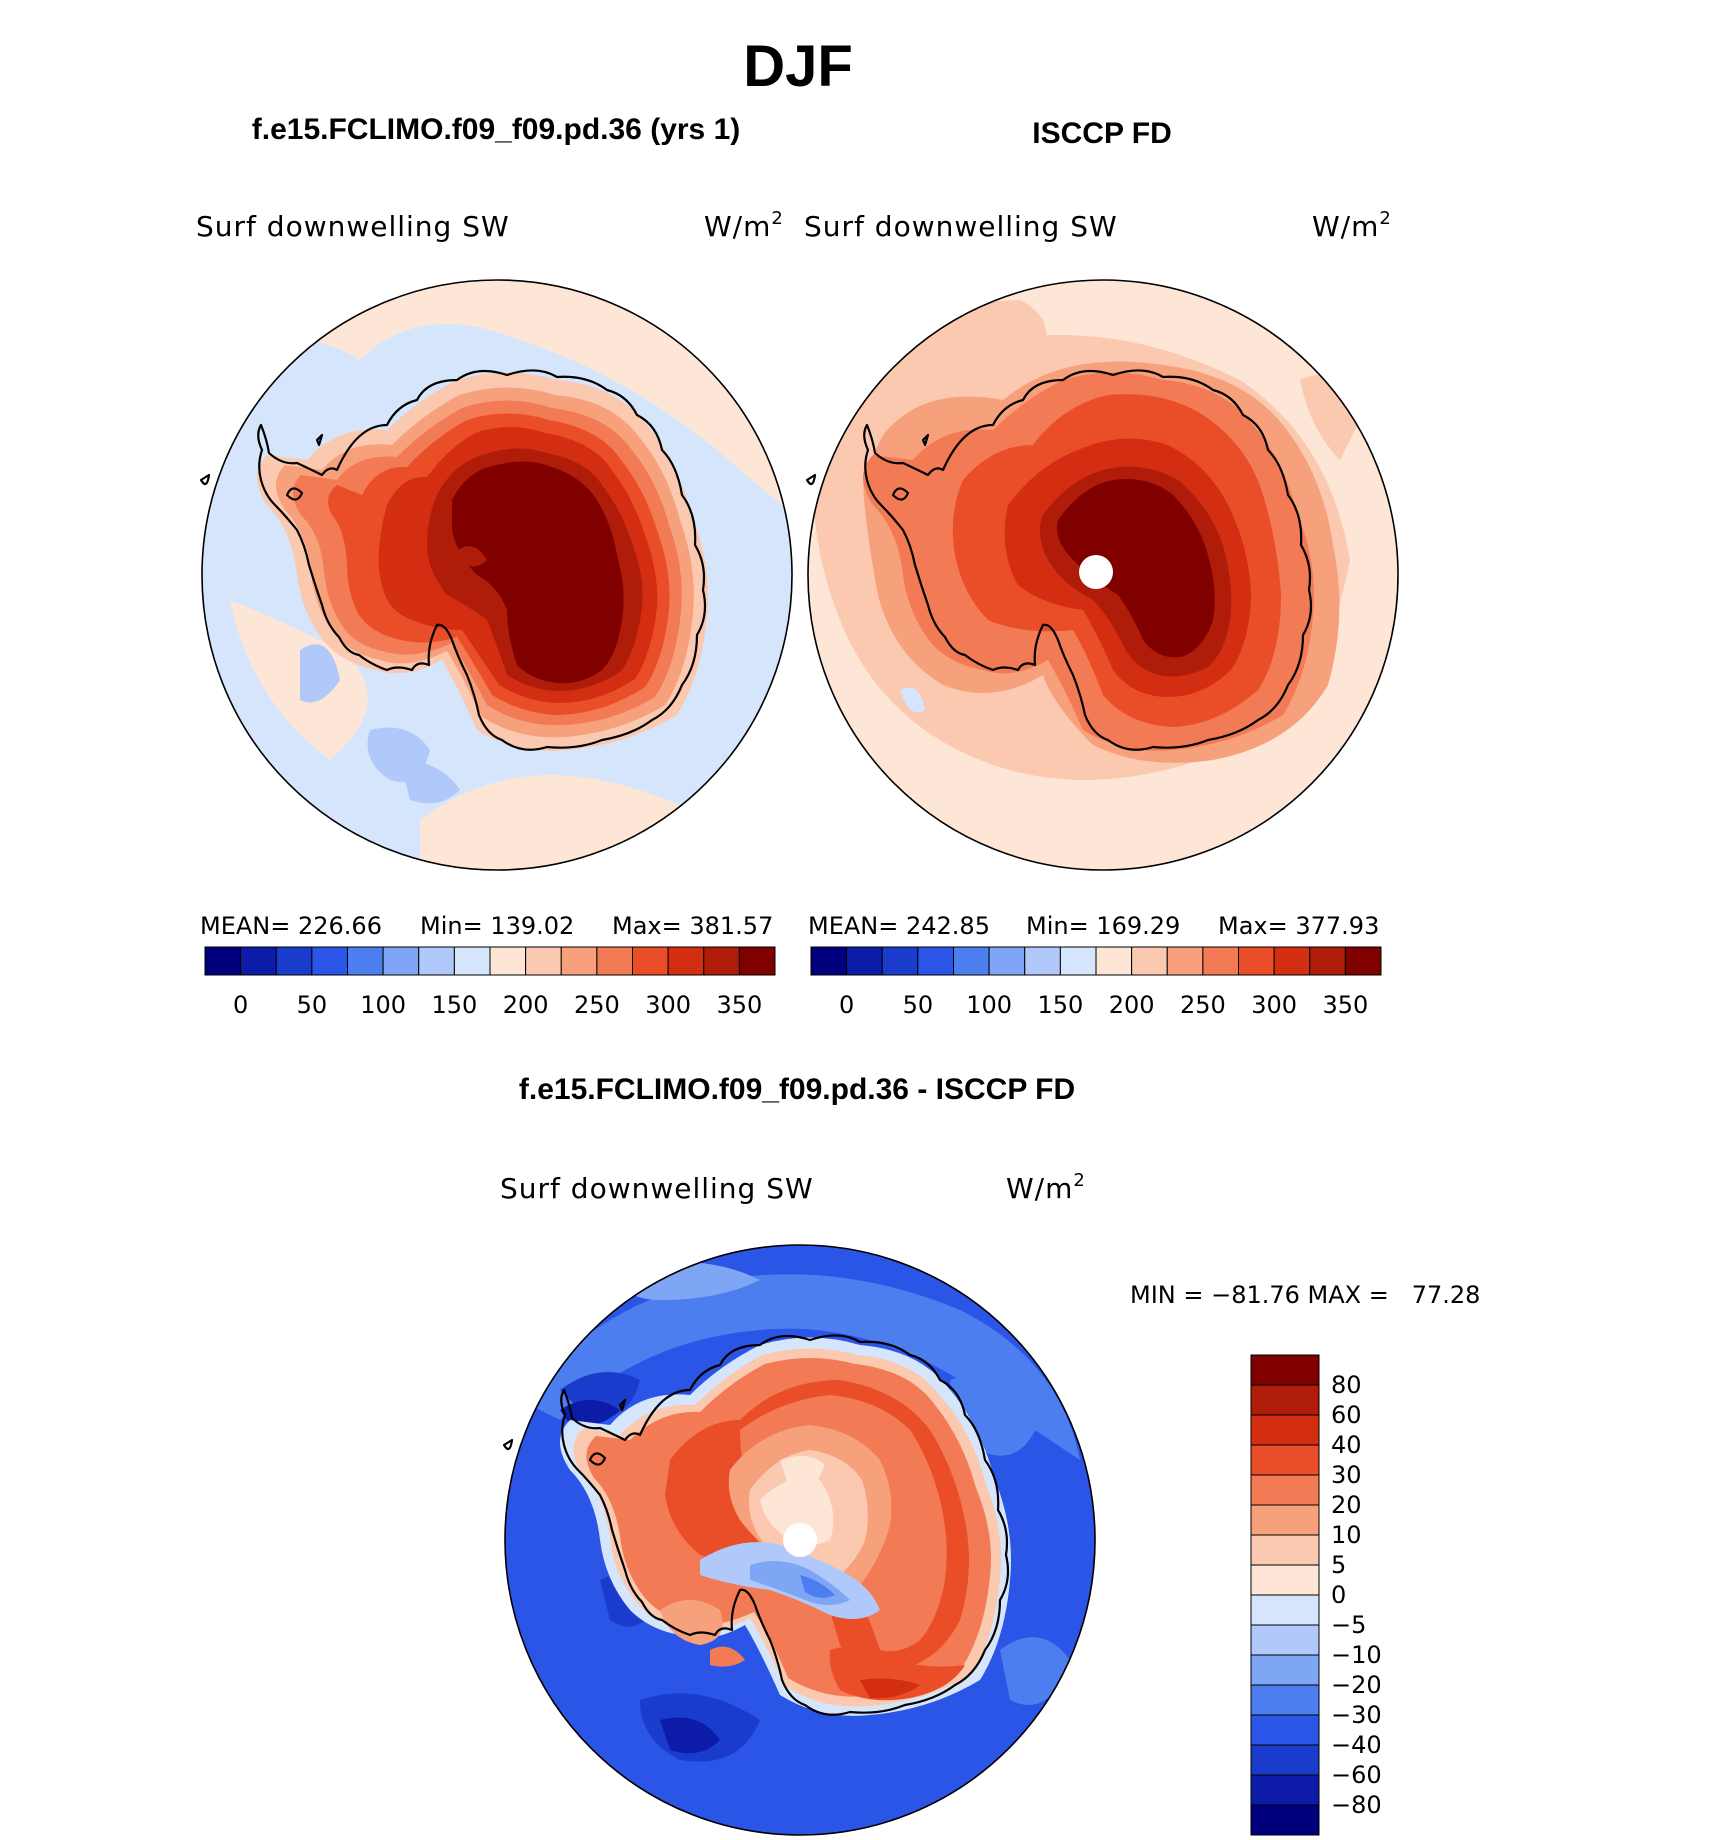  What do you see at coordinates (597, 1005) in the screenshot?
I see `model-colorbar-tick-label: 250` at bounding box center [597, 1005].